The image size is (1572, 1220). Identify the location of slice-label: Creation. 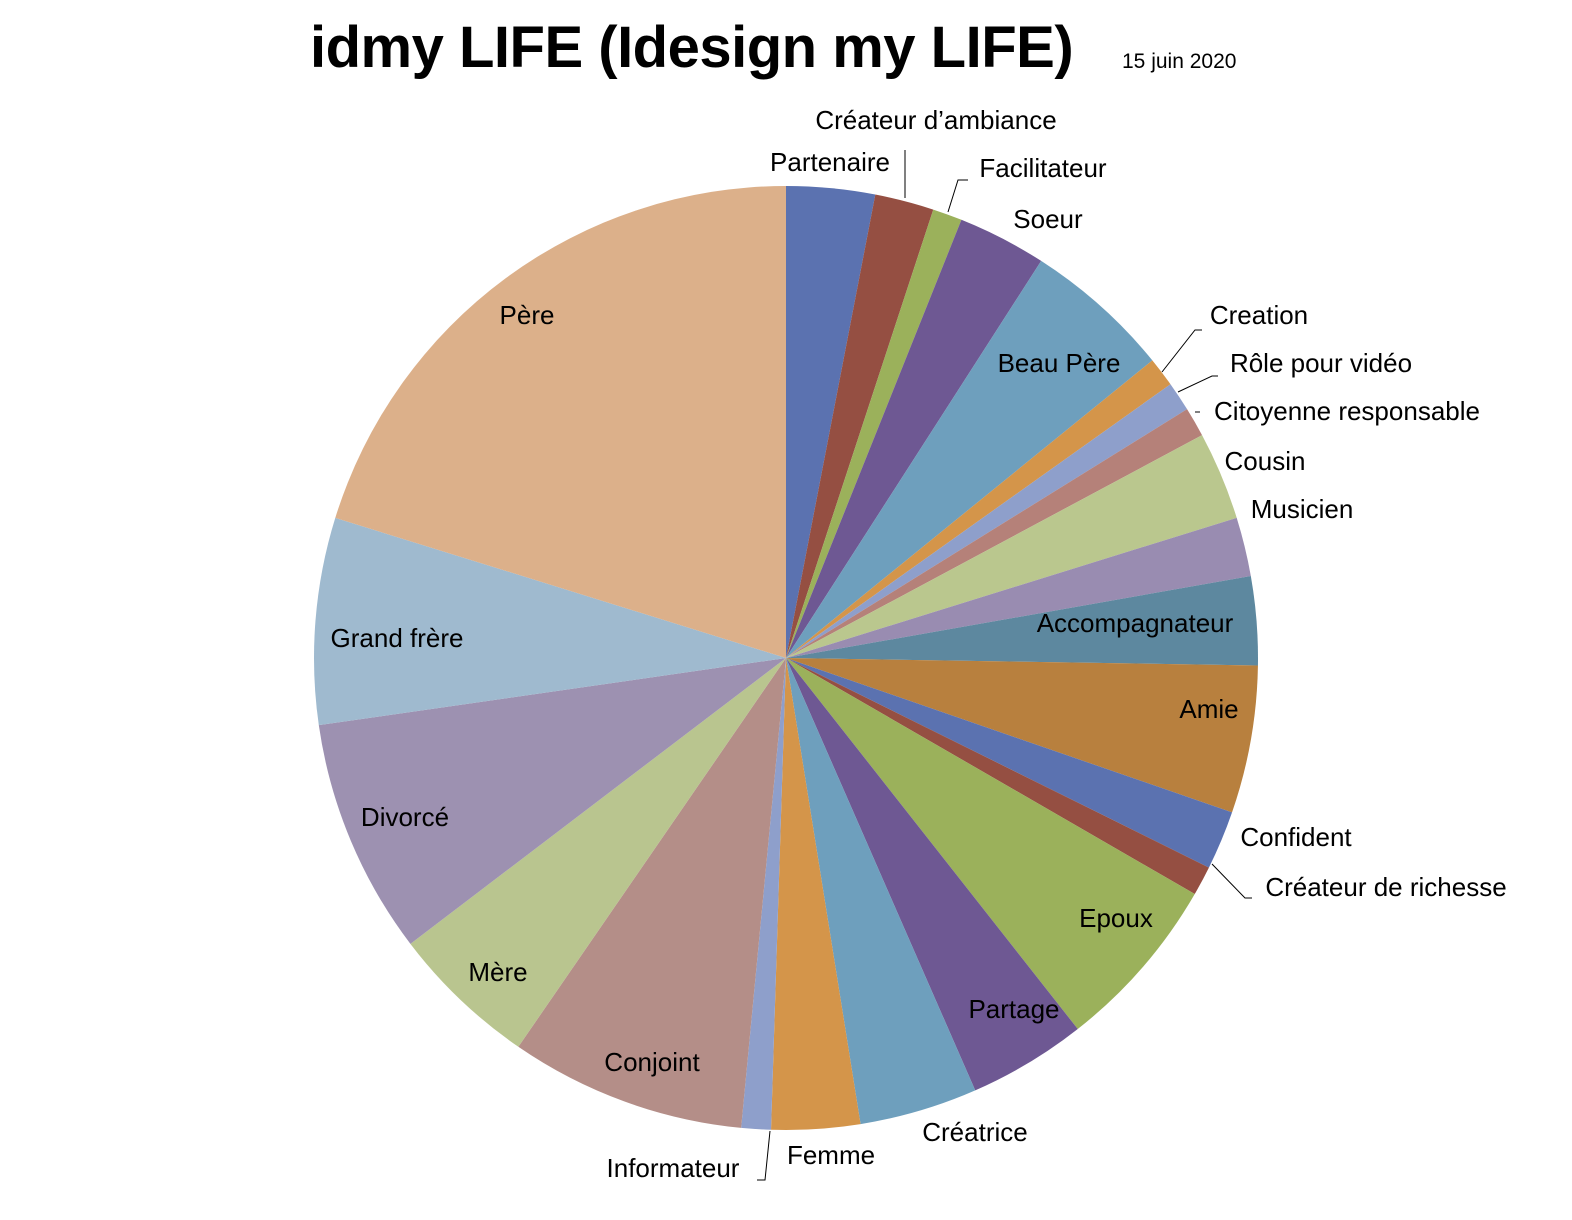
(1259, 315).